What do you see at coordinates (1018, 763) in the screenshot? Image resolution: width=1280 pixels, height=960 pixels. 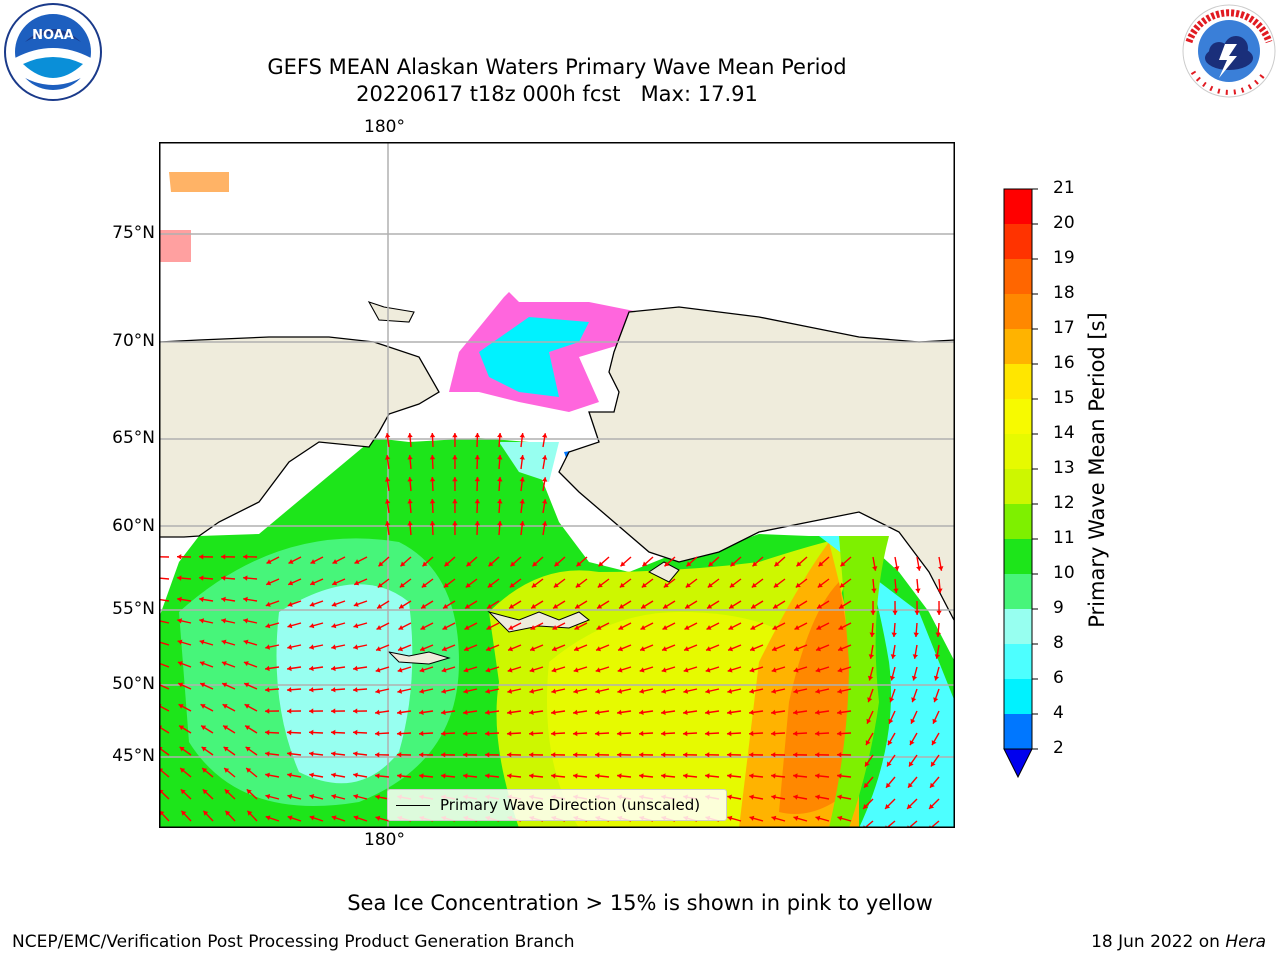 I see `colorbar-extend-triangle` at bounding box center [1018, 763].